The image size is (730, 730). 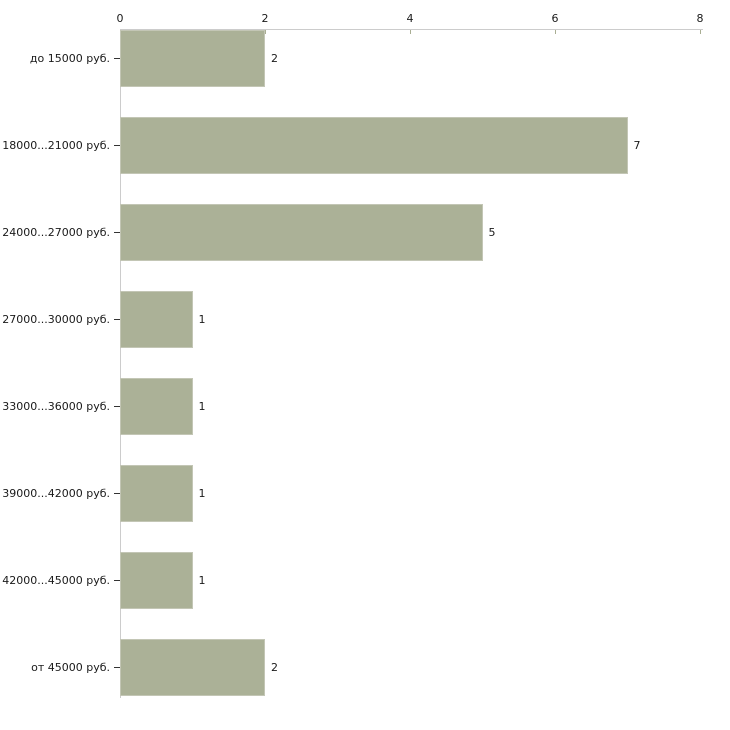 I want to click on category-label: 39000...42000 руб., so click(x=56, y=493).